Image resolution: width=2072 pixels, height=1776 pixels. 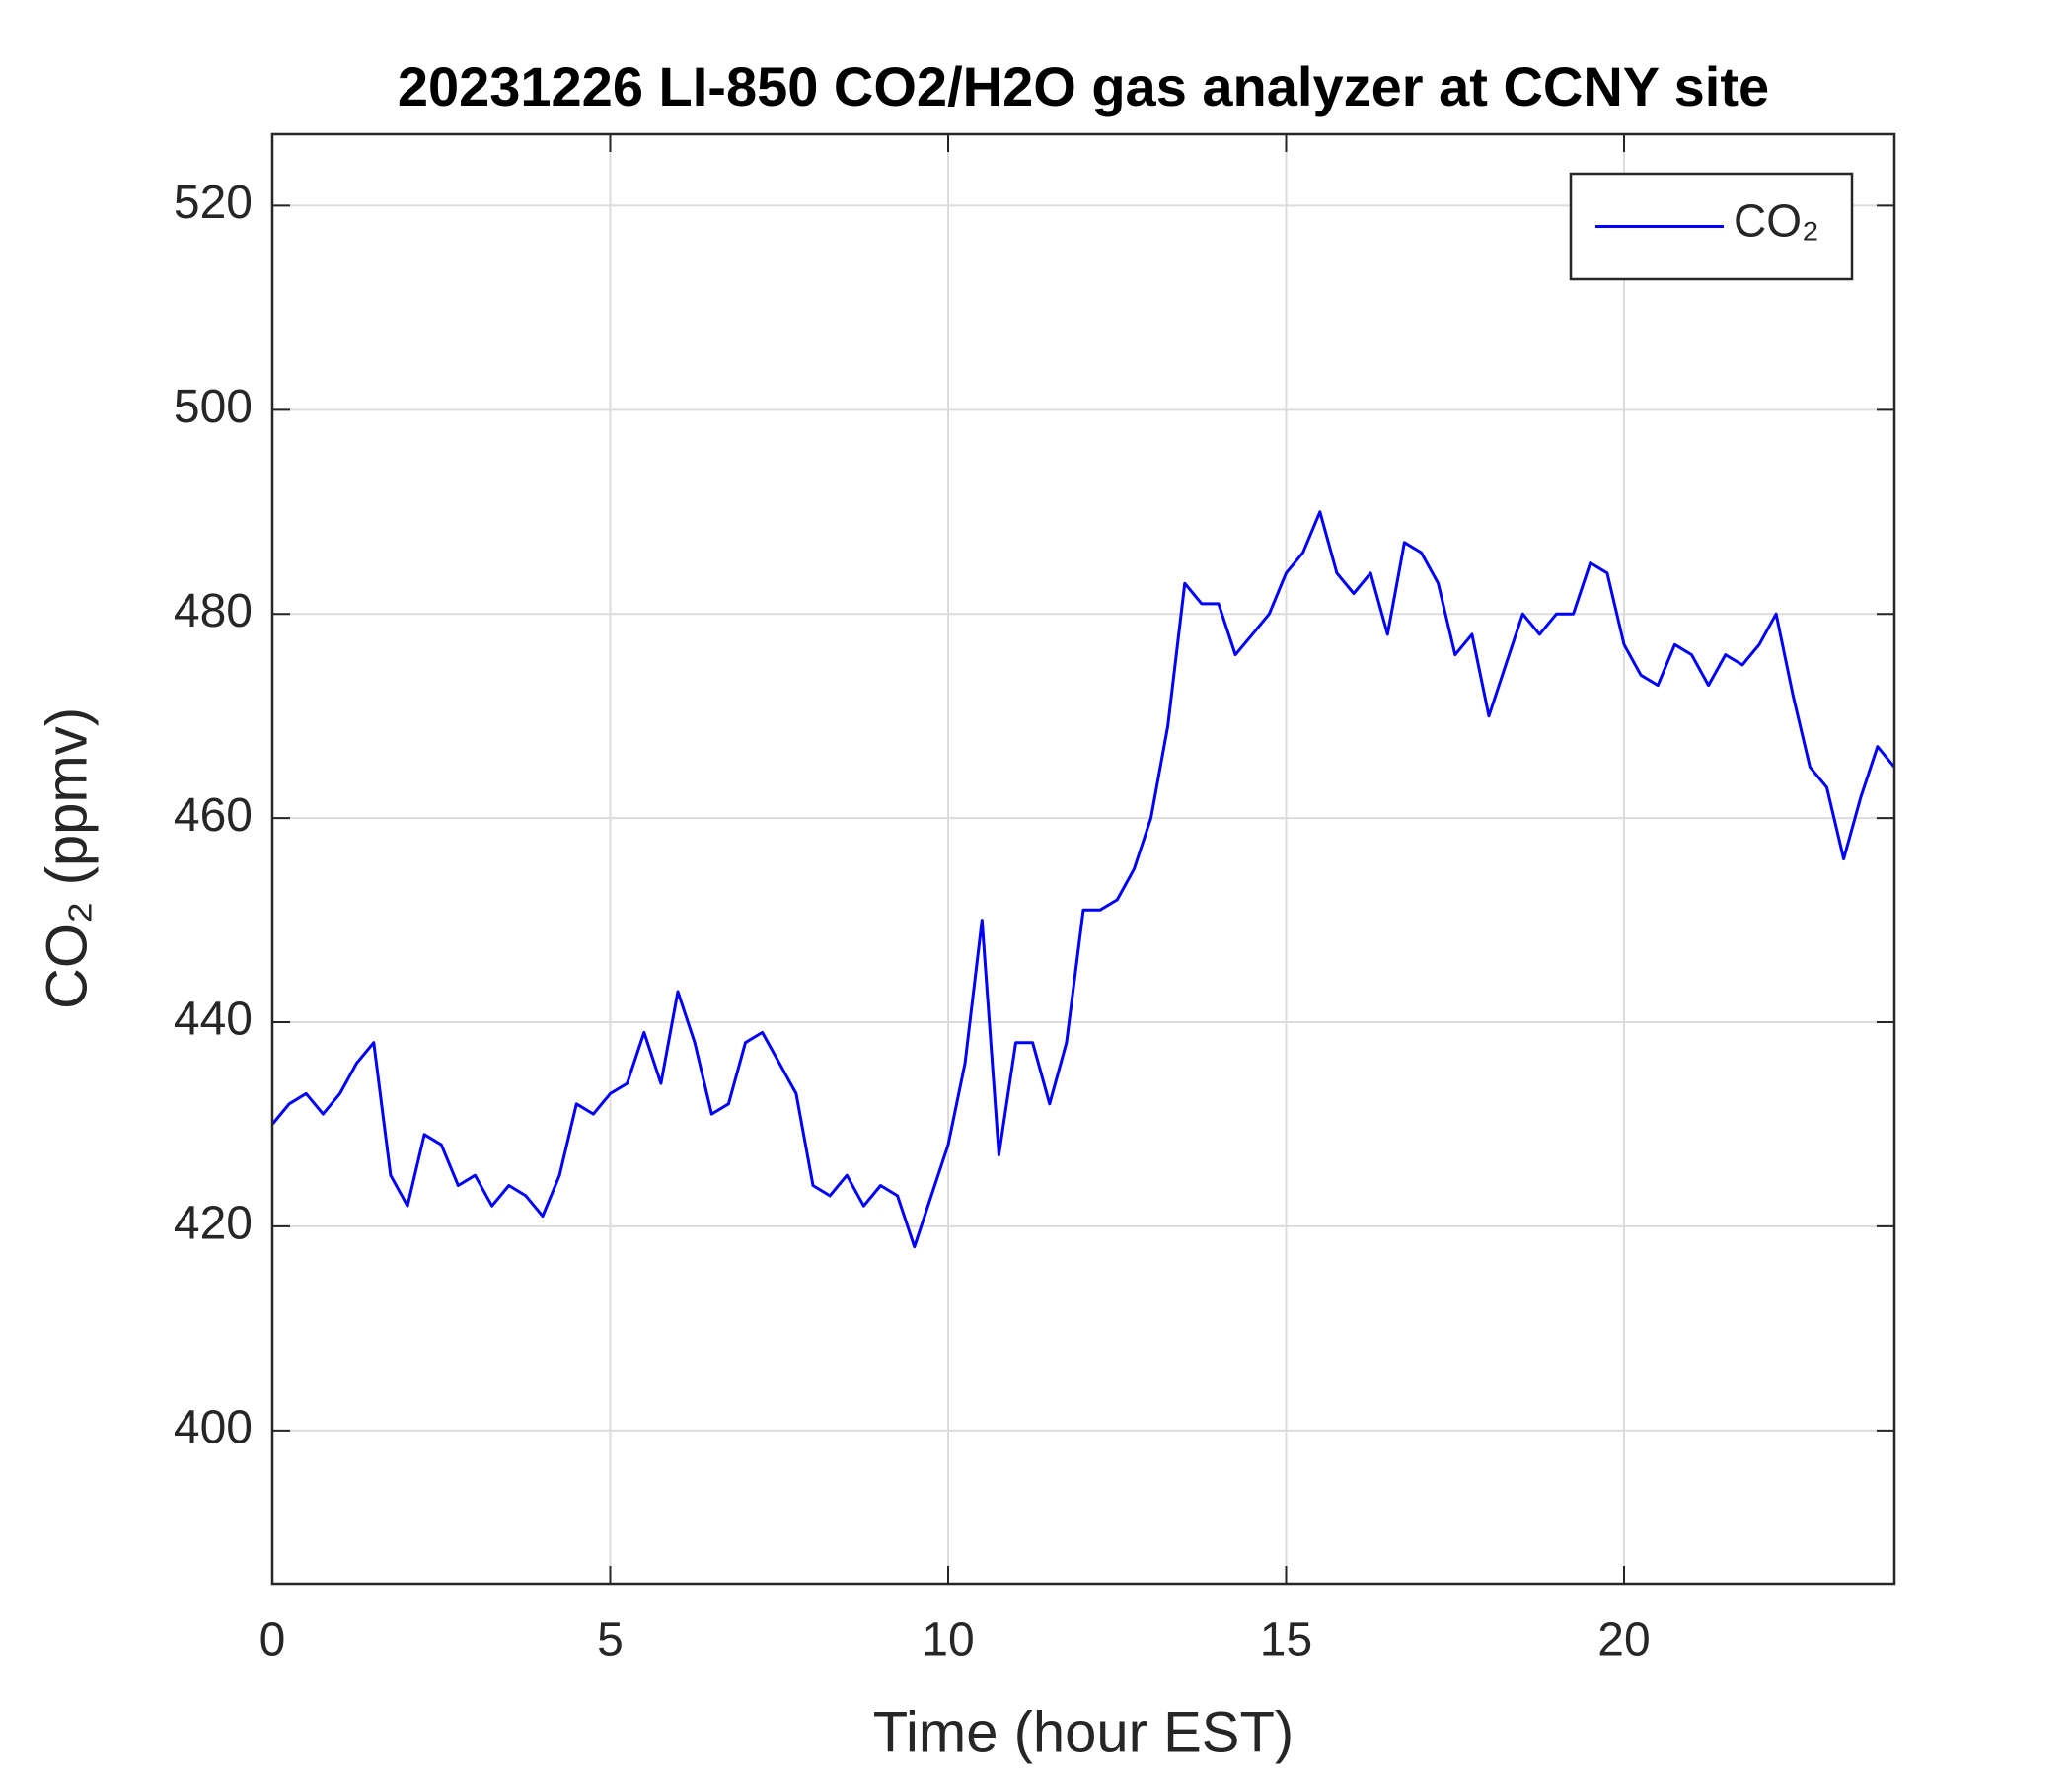 What do you see at coordinates (214, 611) in the screenshot?
I see `y-tick-label: 480` at bounding box center [214, 611].